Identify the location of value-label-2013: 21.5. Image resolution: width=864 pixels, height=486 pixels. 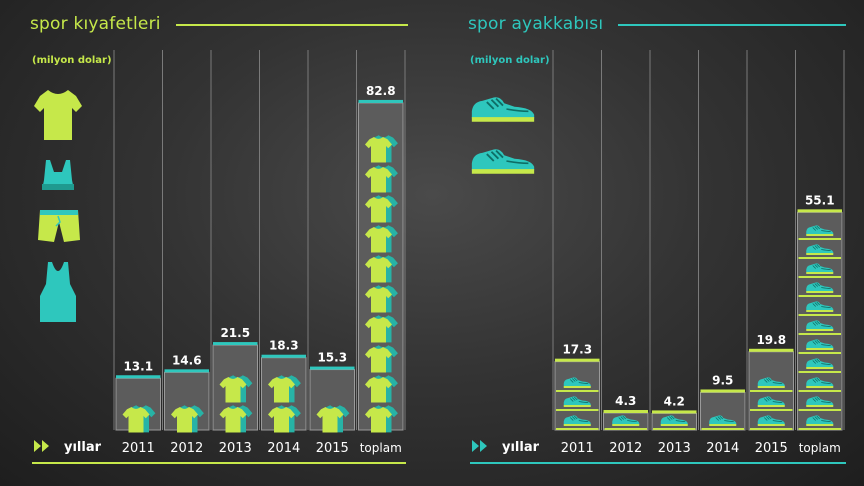
(235, 333).